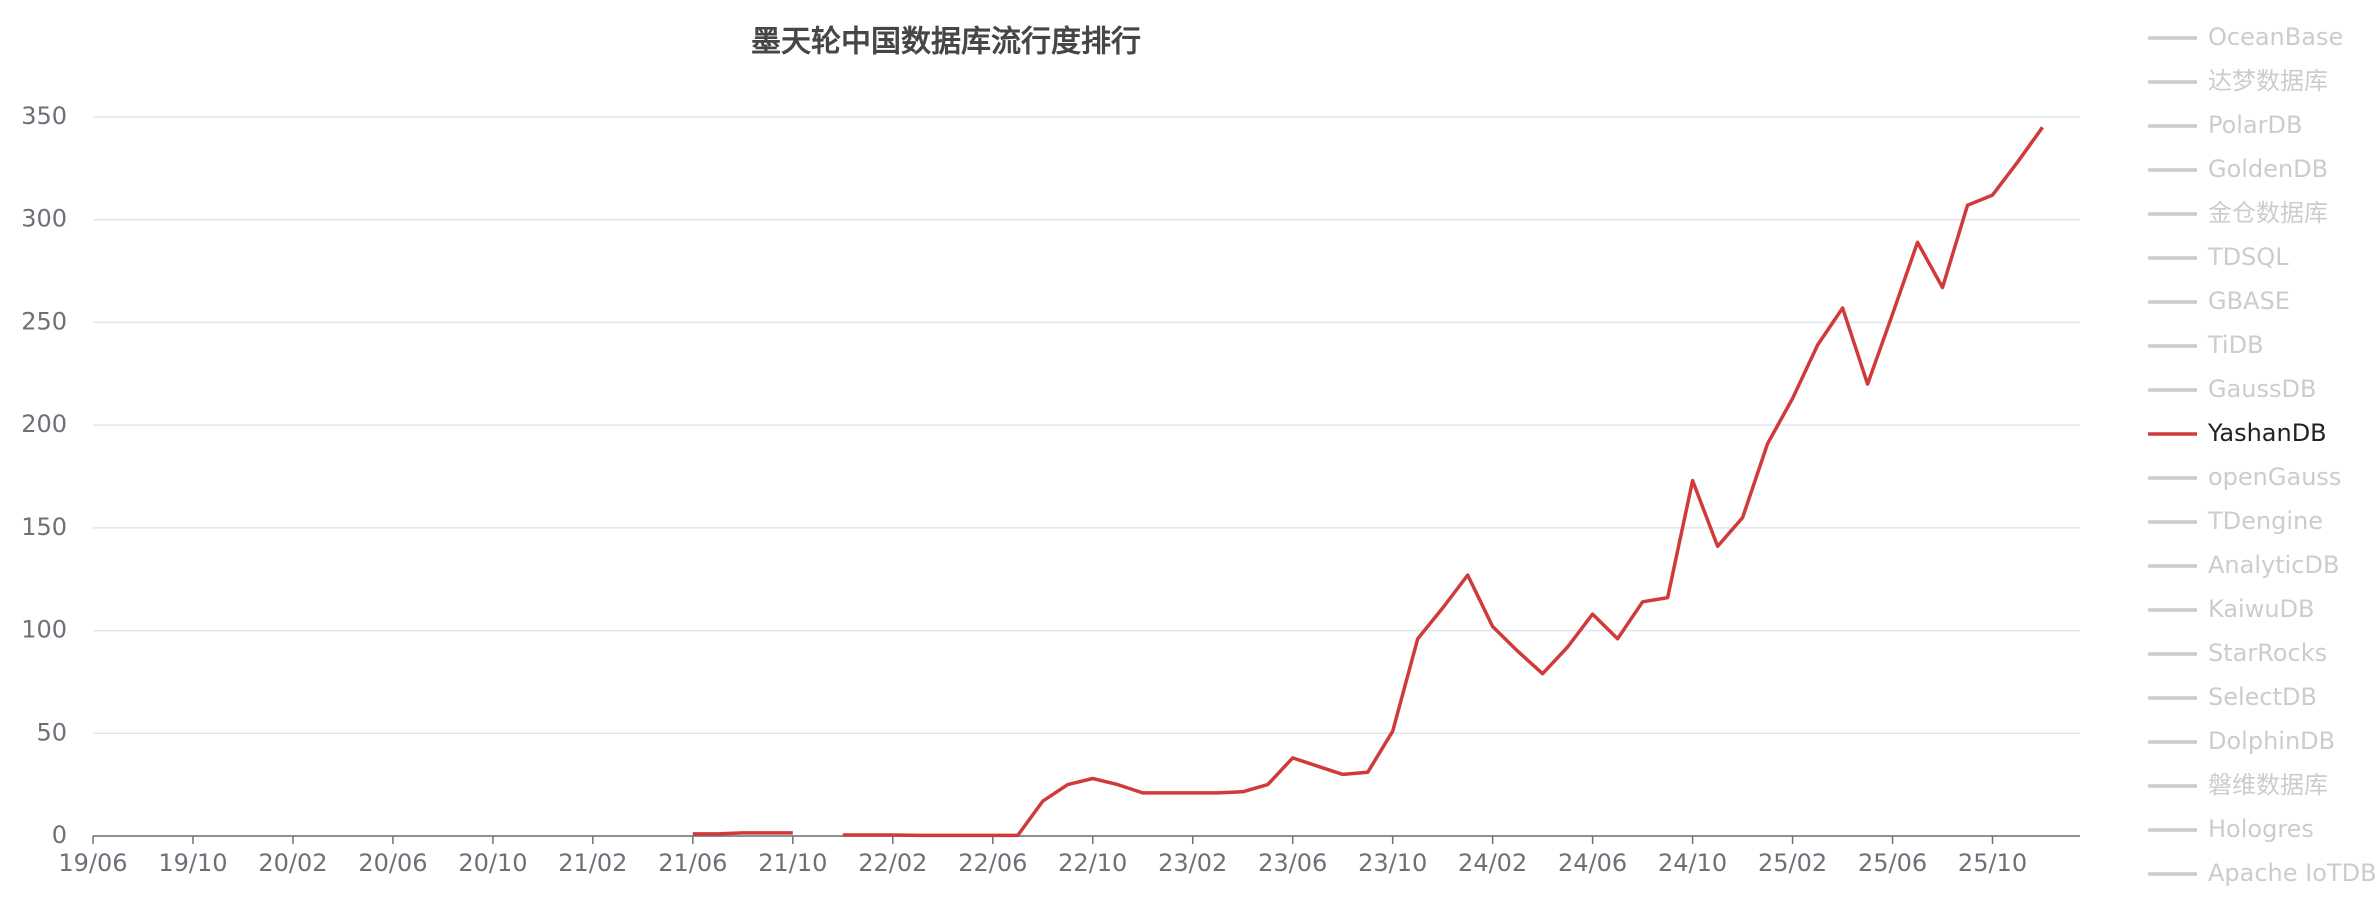  Describe the element at coordinates (892, 863) in the screenshot. I see `x-tick-label: 22/02` at that location.